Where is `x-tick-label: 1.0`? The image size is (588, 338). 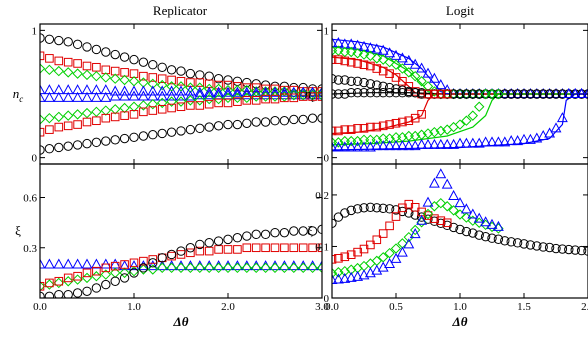 x-tick-label: 1.0 is located at coordinates (134, 307).